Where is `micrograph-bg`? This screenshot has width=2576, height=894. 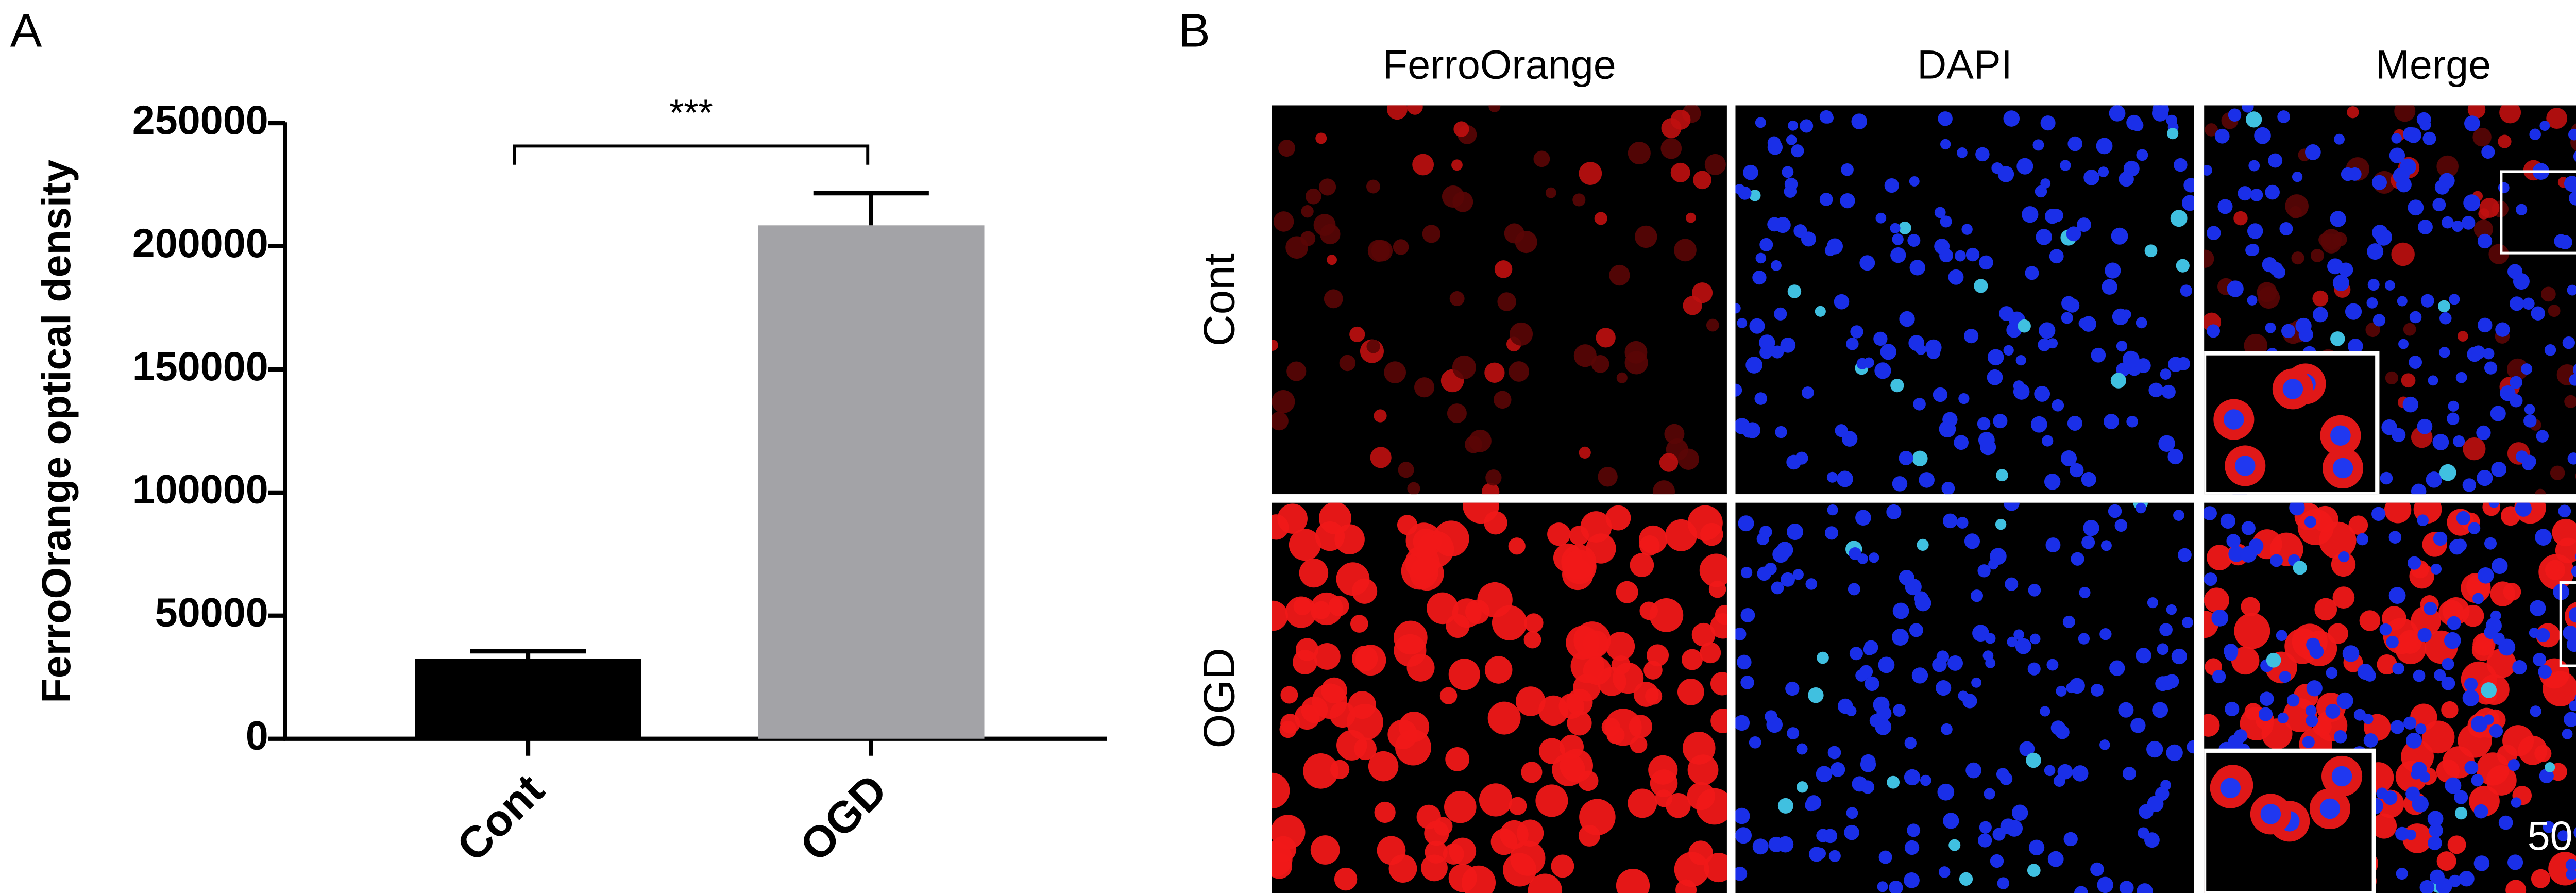
micrograph-bg is located at coordinates (1964, 300).